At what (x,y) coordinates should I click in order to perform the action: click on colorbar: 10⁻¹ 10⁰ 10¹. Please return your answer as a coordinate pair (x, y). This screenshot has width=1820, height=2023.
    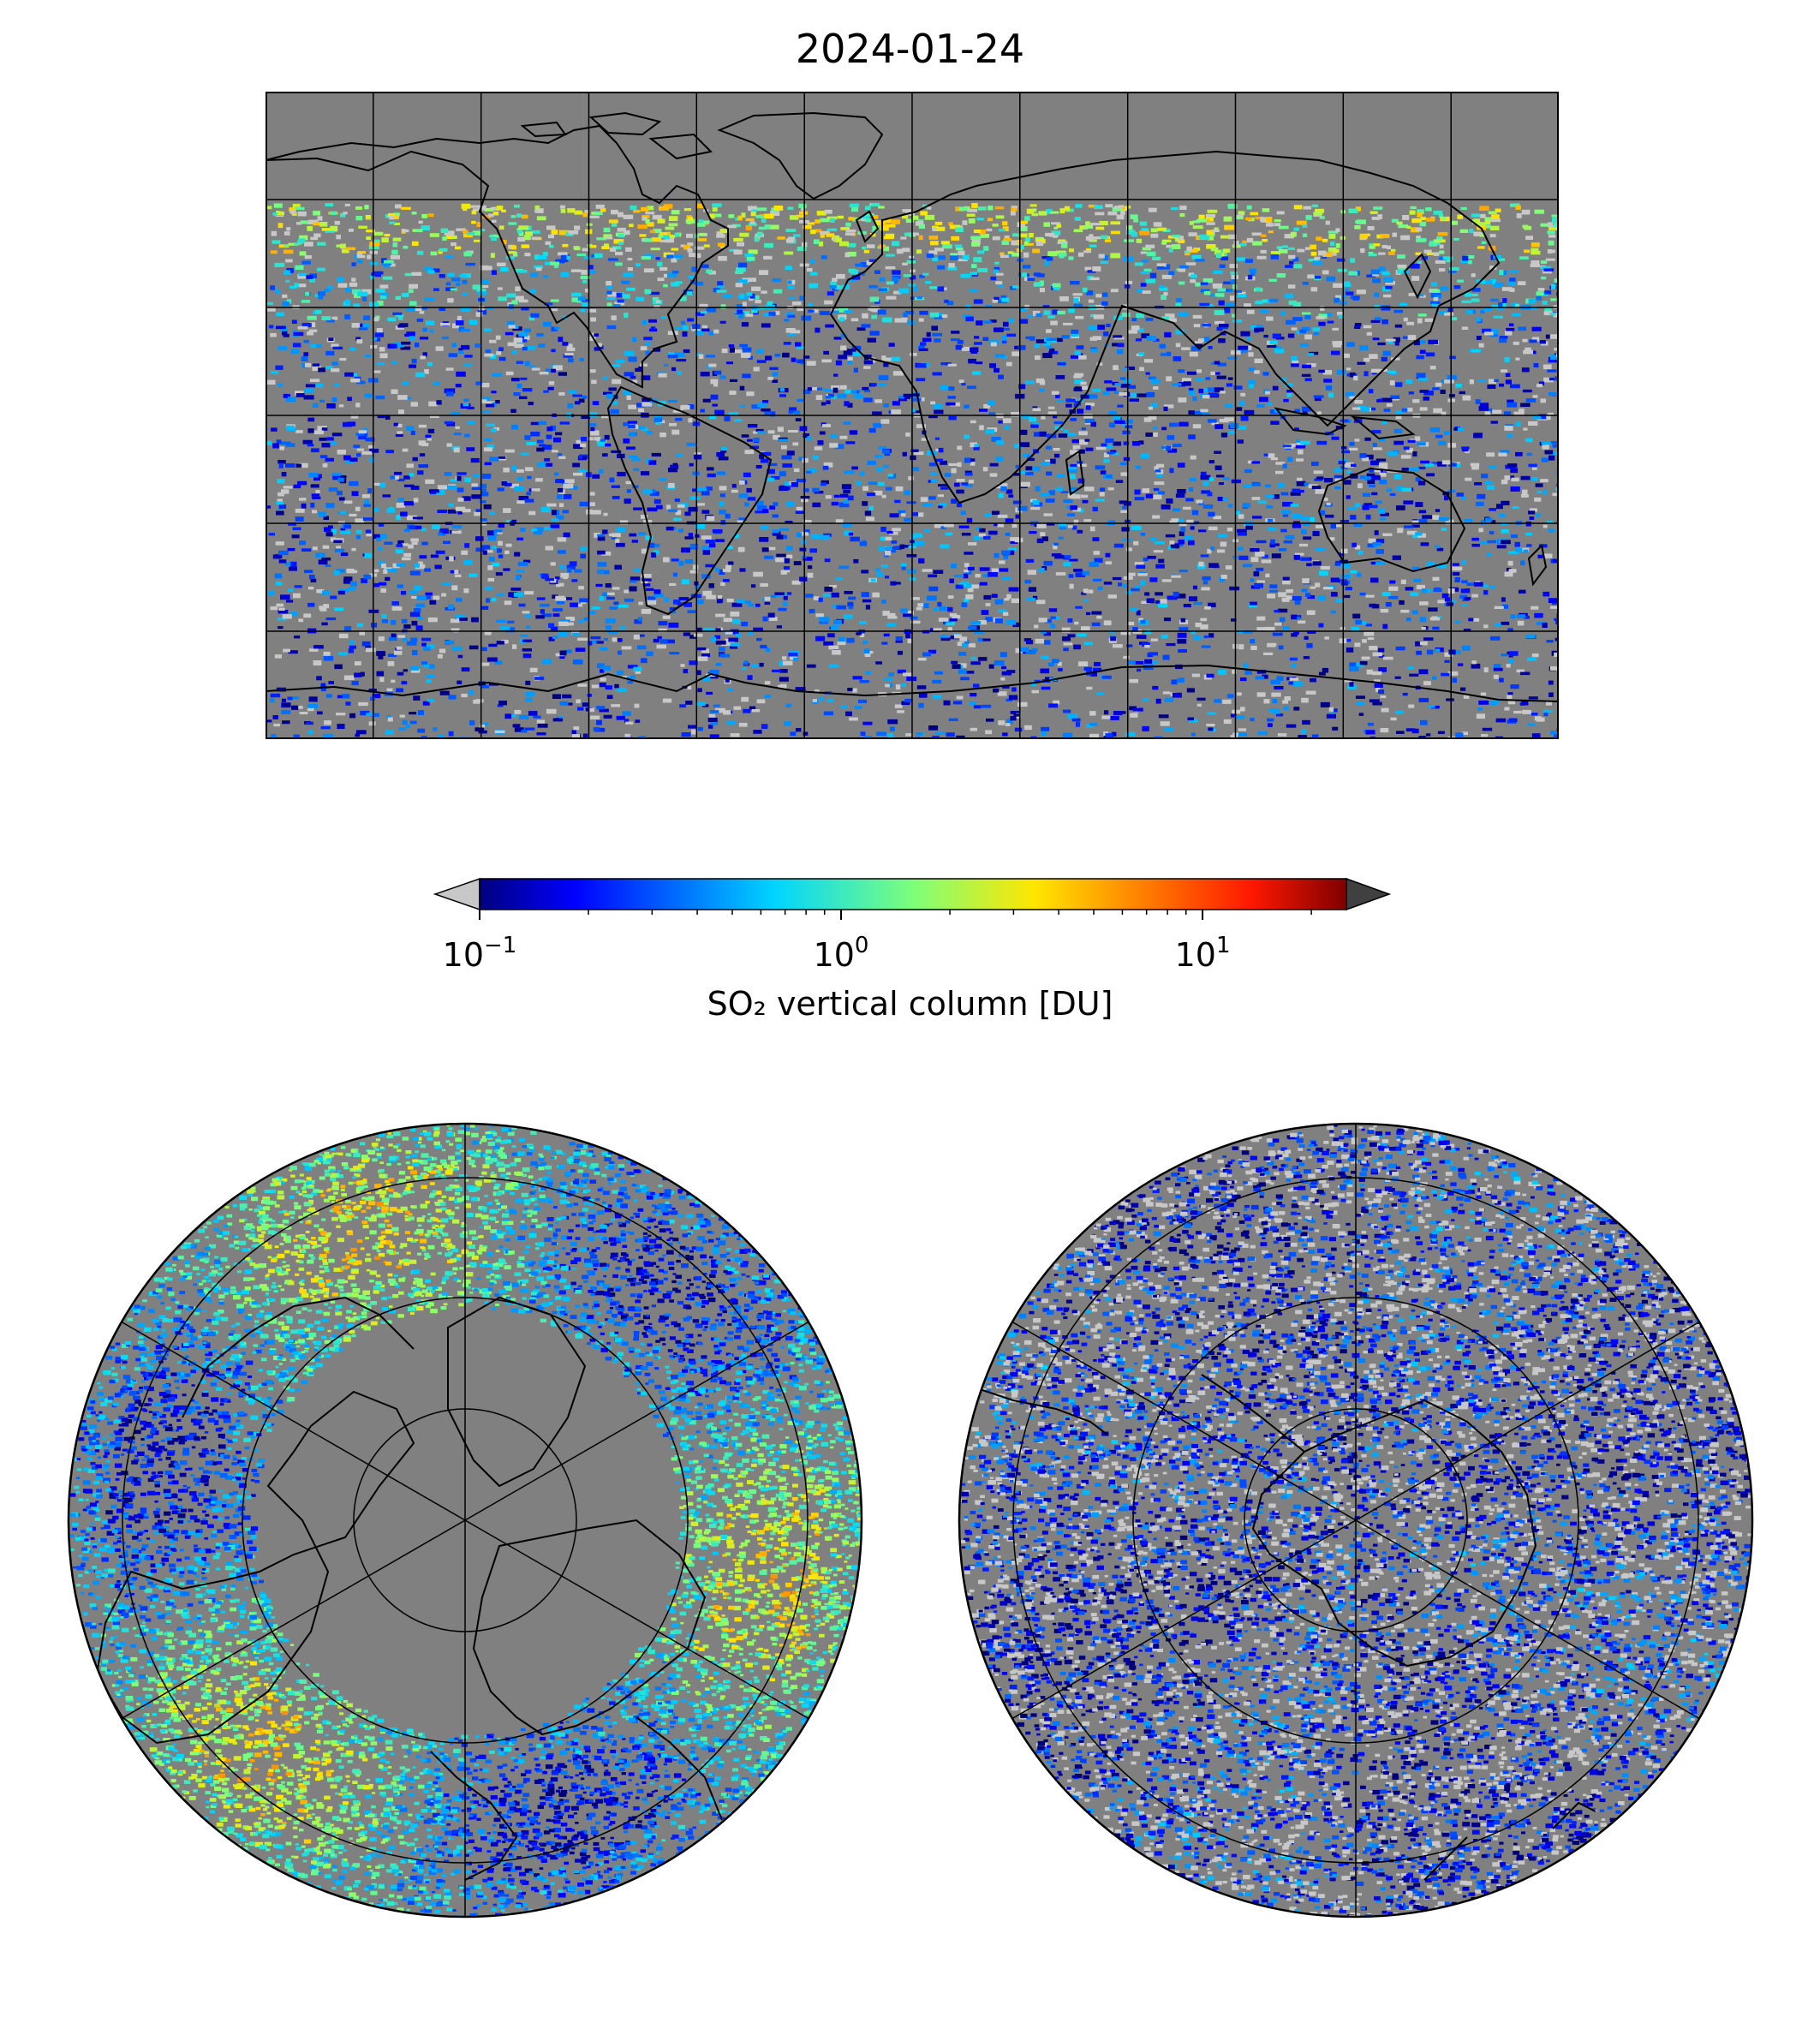
    Looking at the image, I should click on (912, 926).